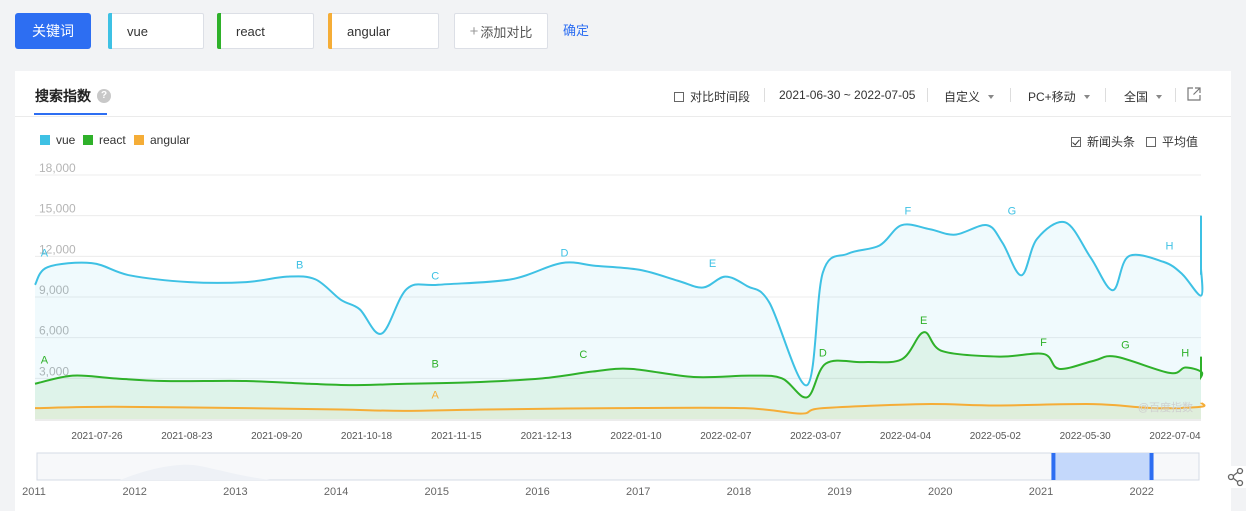  I want to click on export-icon, so click(1194, 94).